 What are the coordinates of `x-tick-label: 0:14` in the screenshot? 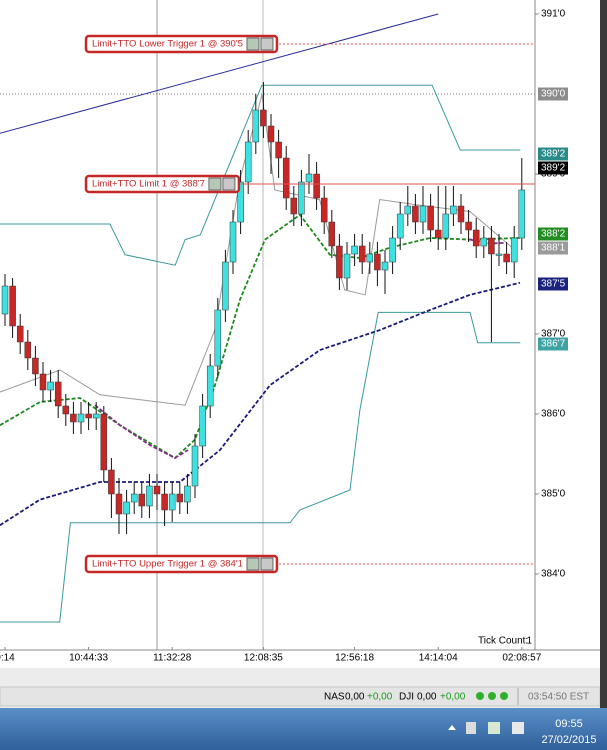 It's located at (7, 658).